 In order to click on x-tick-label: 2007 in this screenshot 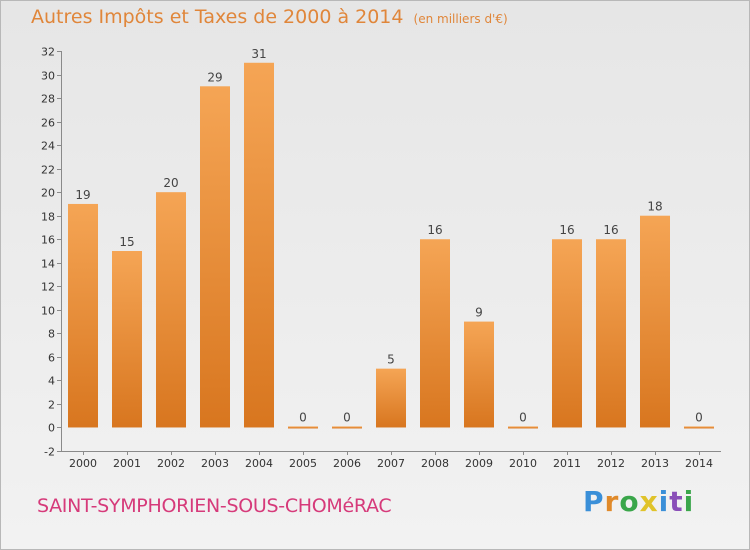, I will do `click(391, 463)`.